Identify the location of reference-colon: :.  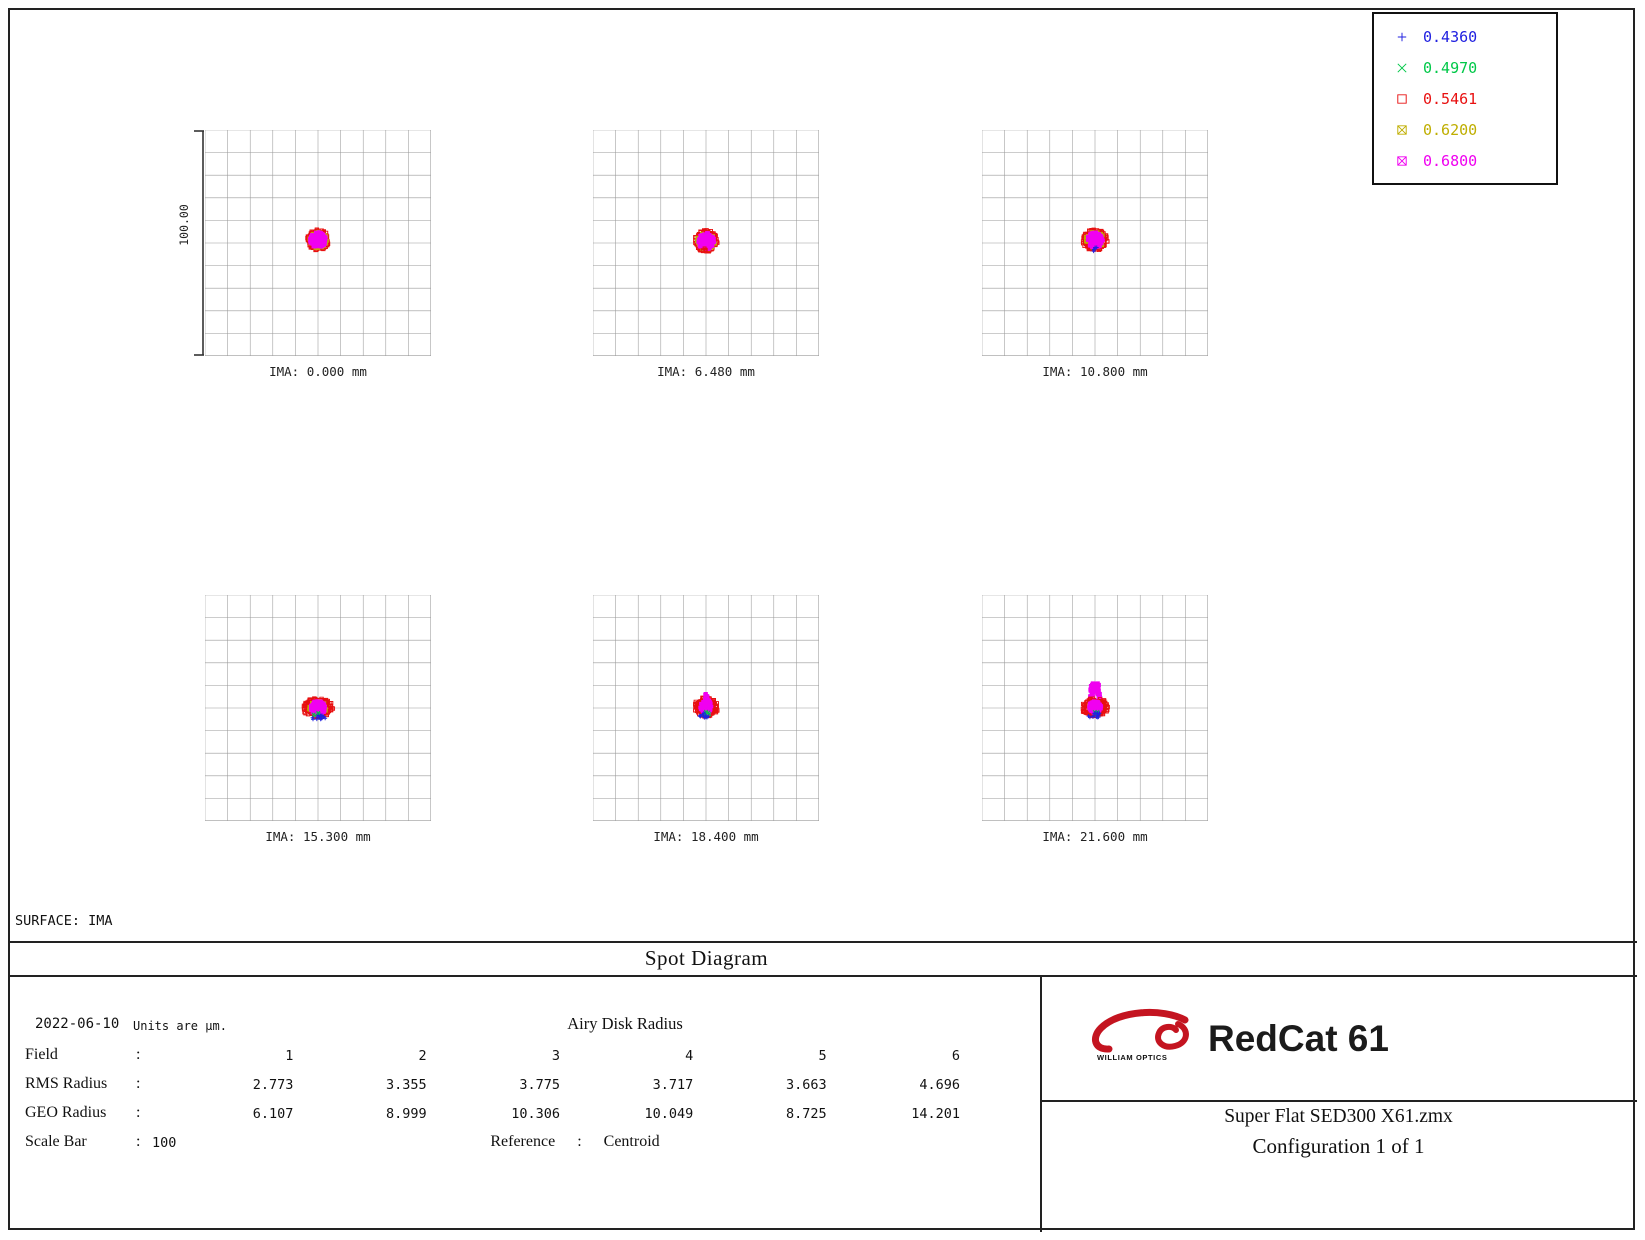
(579, 1141).